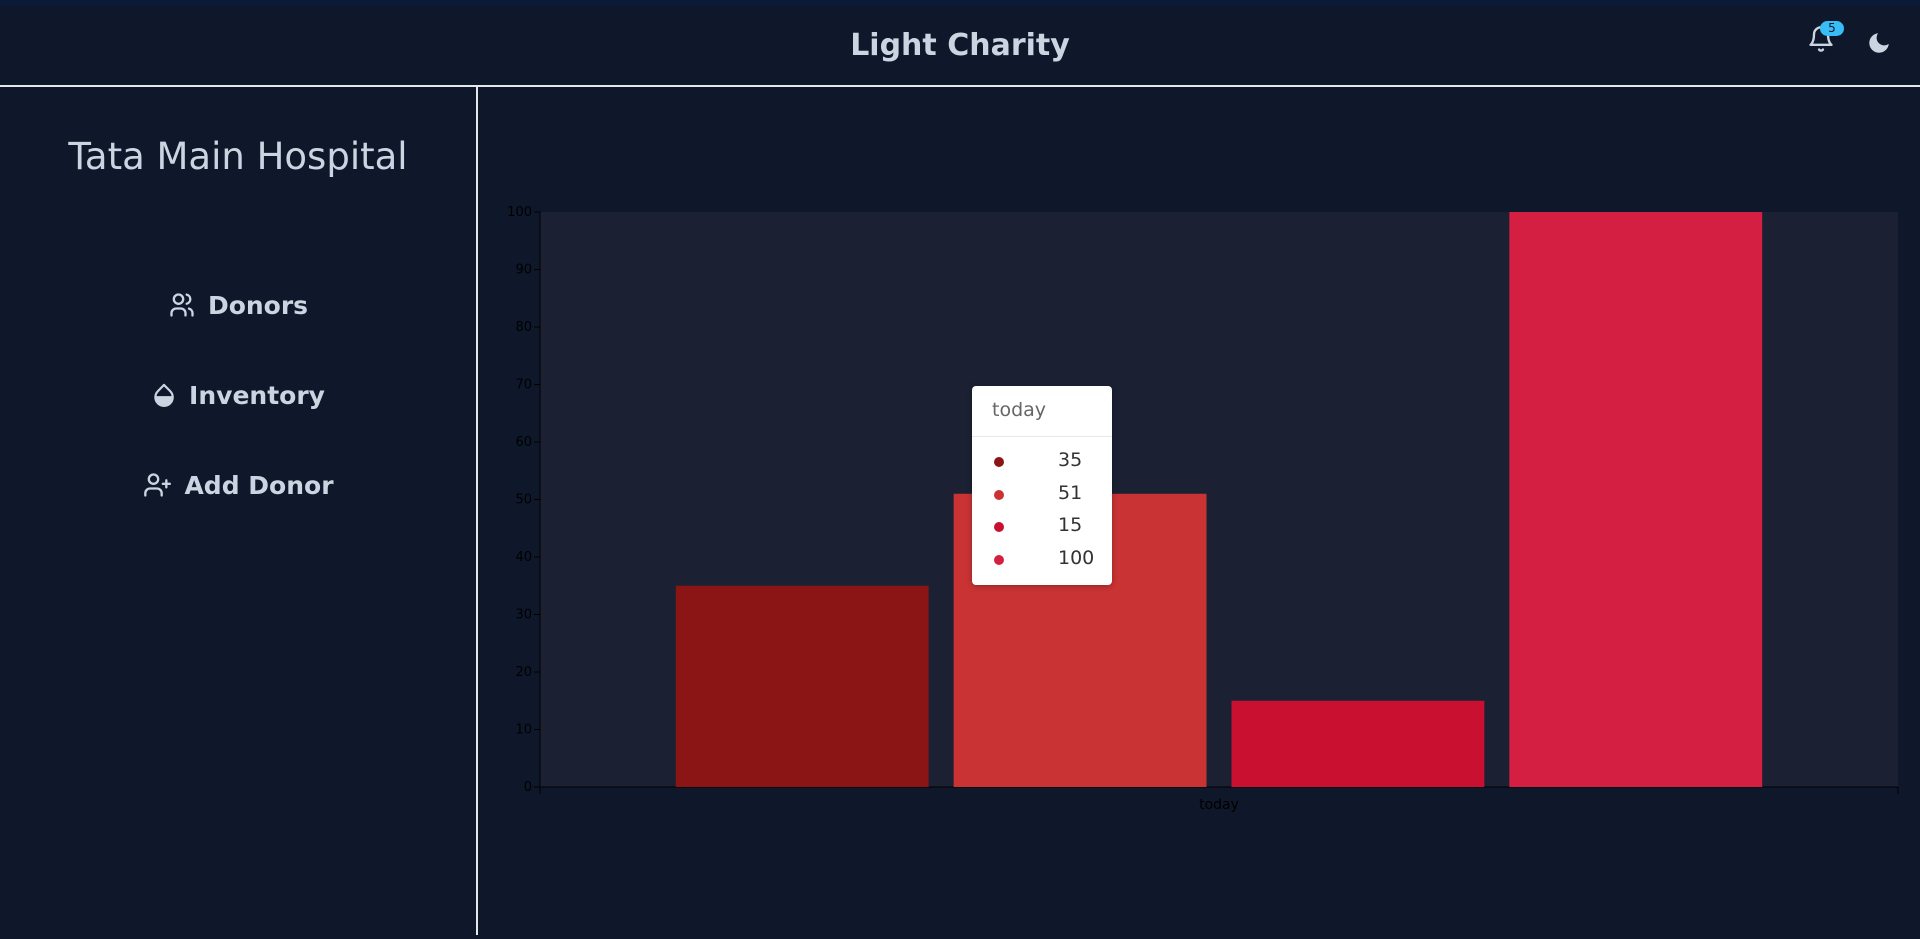 The image size is (1920, 939). What do you see at coordinates (523, 557) in the screenshot?
I see `y-tick-label: 40` at bounding box center [523, 557].